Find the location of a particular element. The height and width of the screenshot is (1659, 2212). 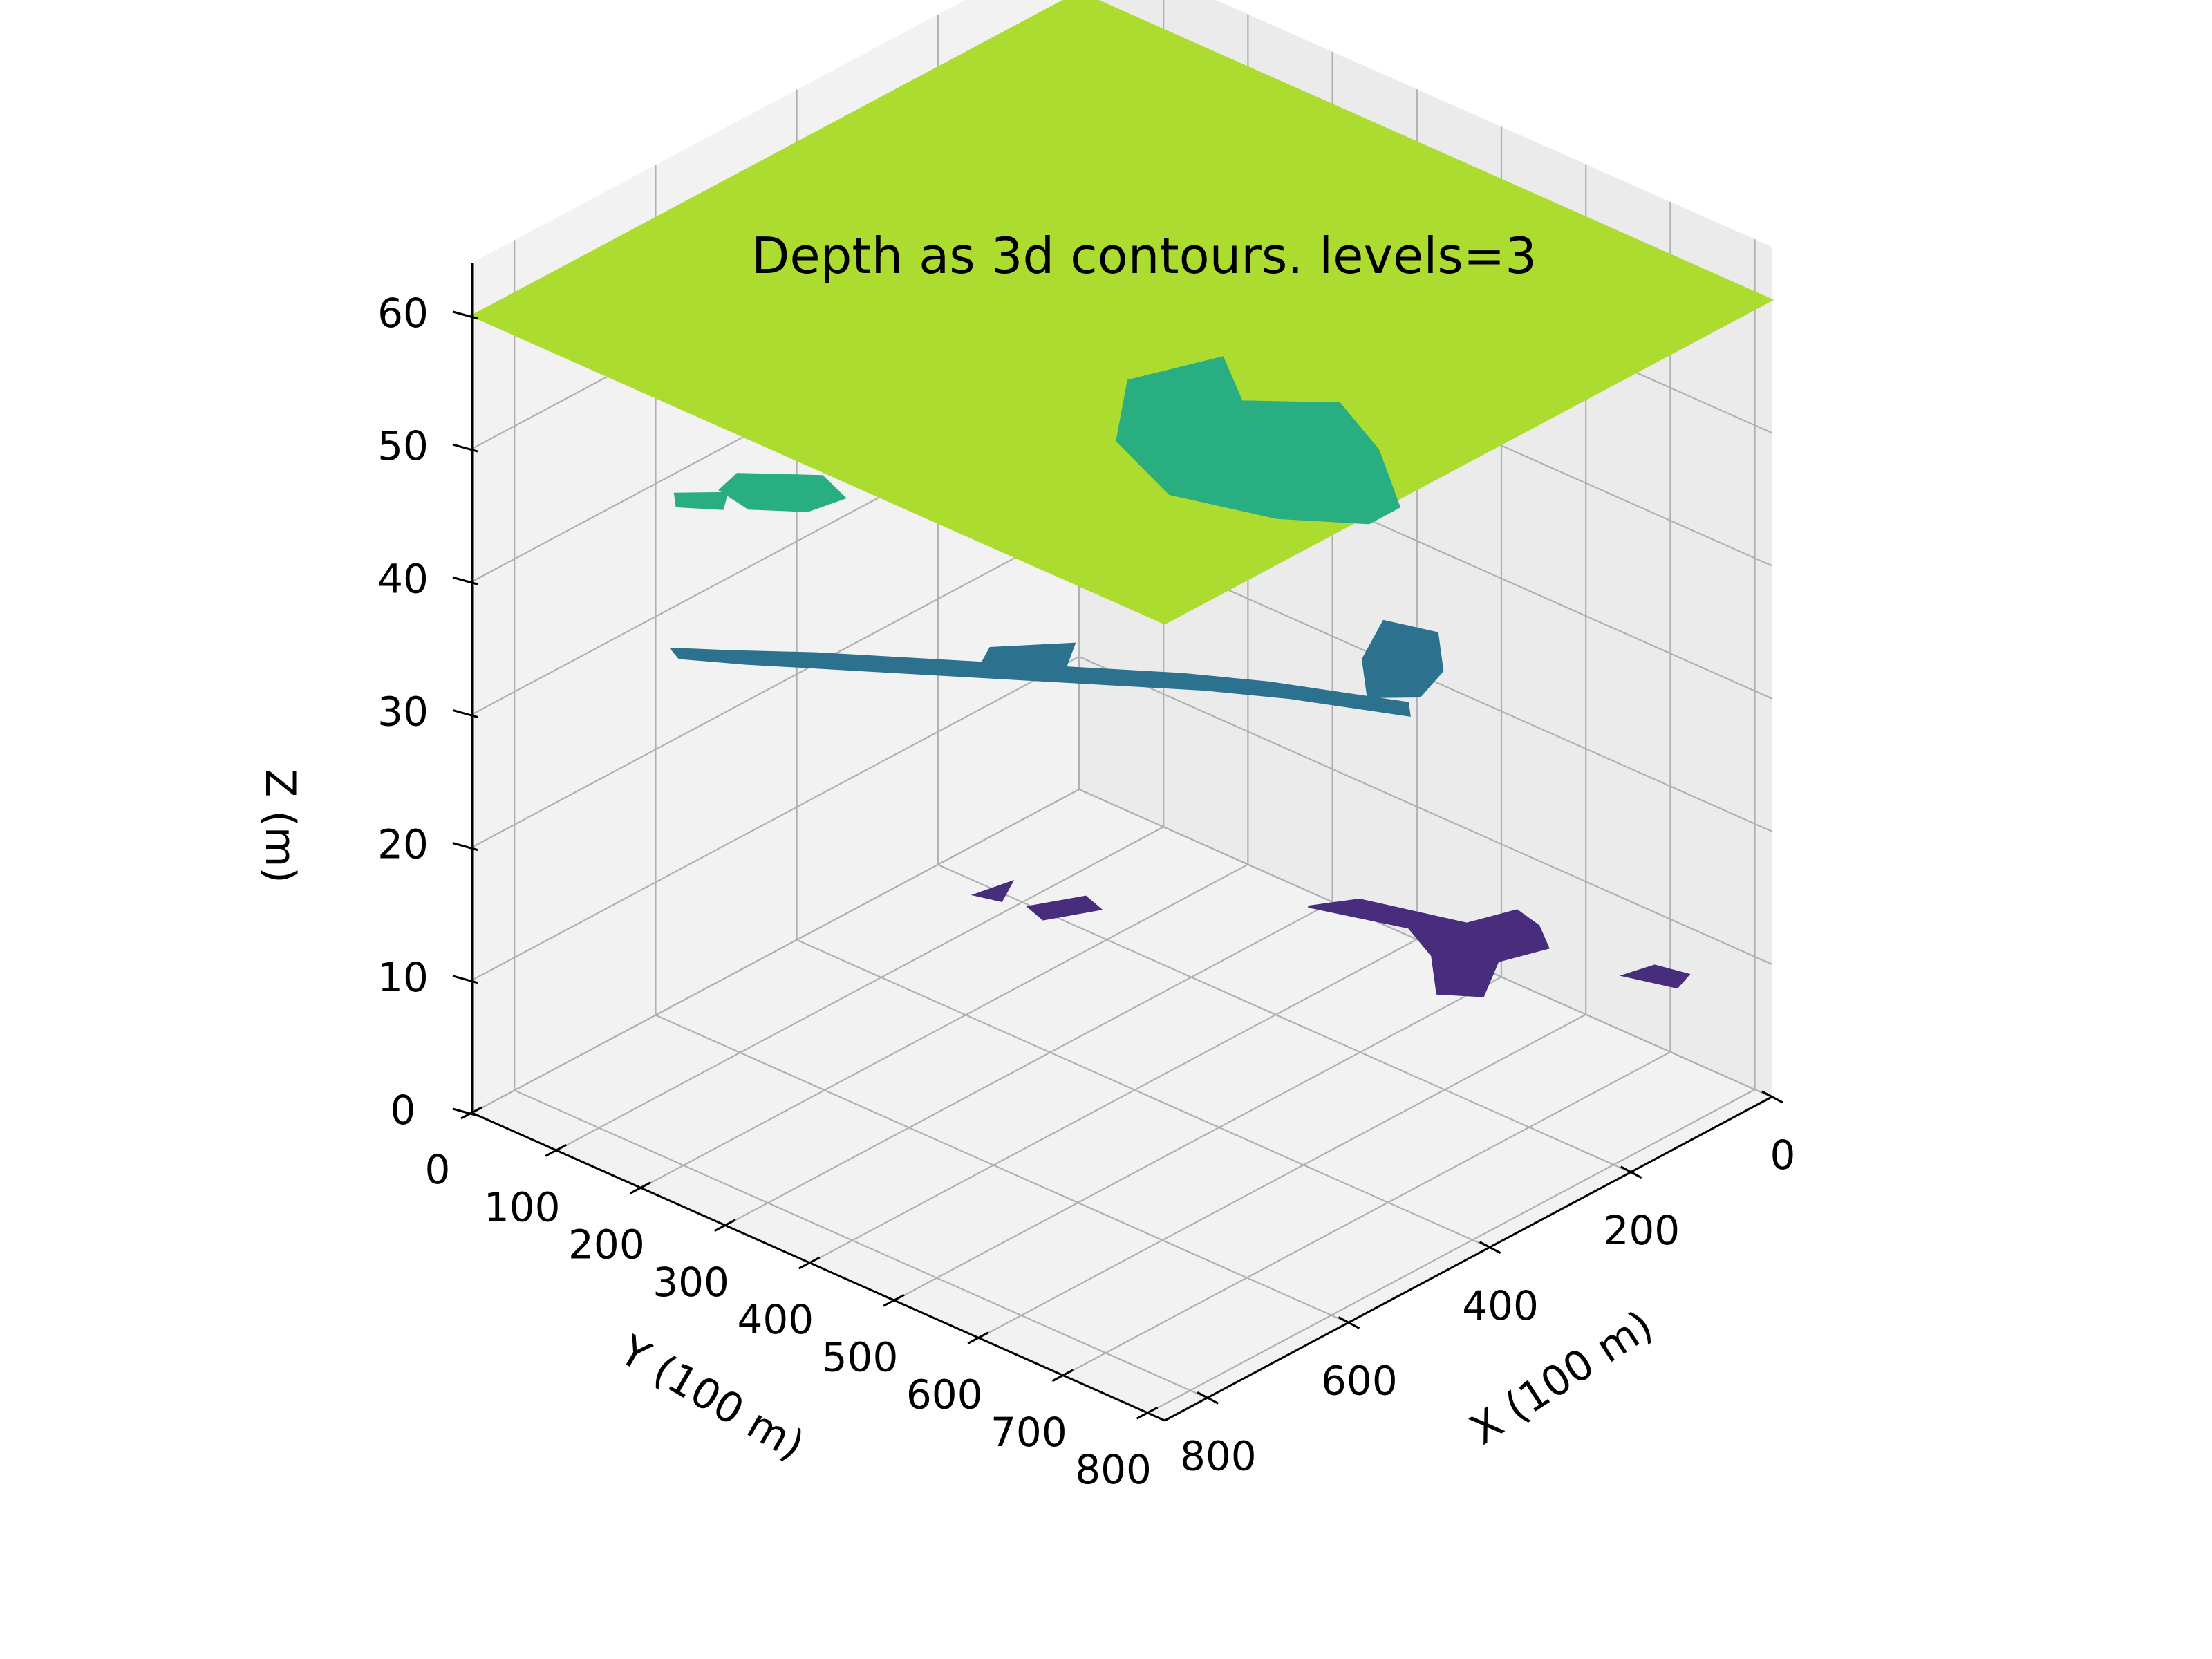

x-axis-line is located at coordinates (1468, 1259).